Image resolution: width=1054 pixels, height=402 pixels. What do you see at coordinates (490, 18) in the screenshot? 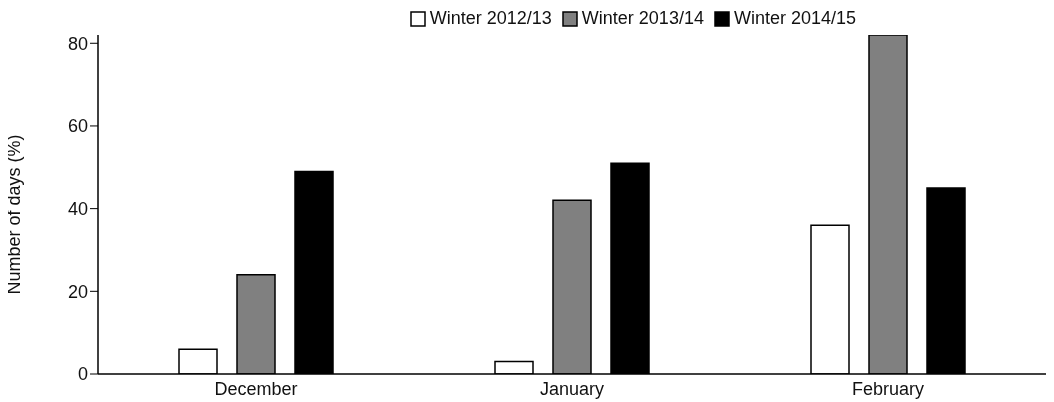
I see `legend-label: Winter 2012/13` at bounding box center [490, 18].